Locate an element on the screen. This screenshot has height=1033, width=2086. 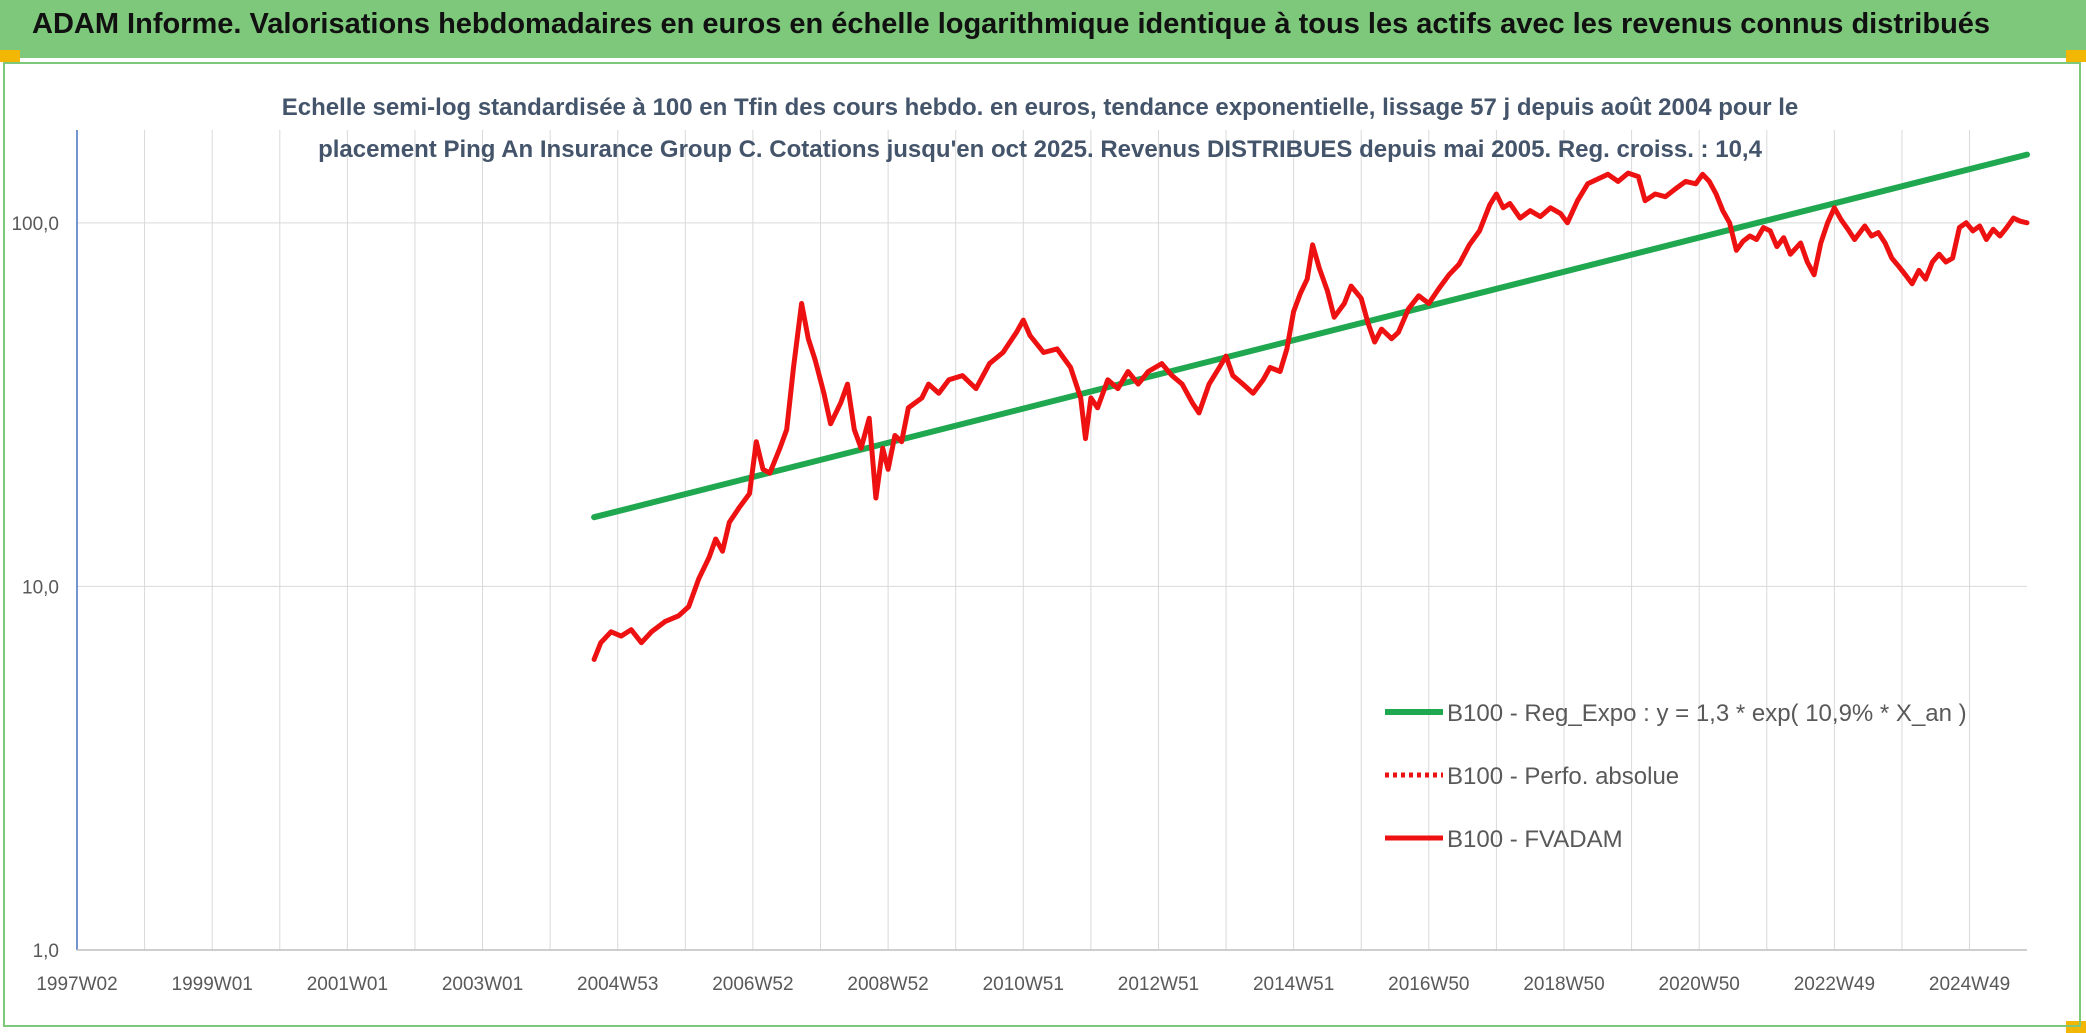
x-tick-label: 1999W01 is located at coordinates (212, 984).